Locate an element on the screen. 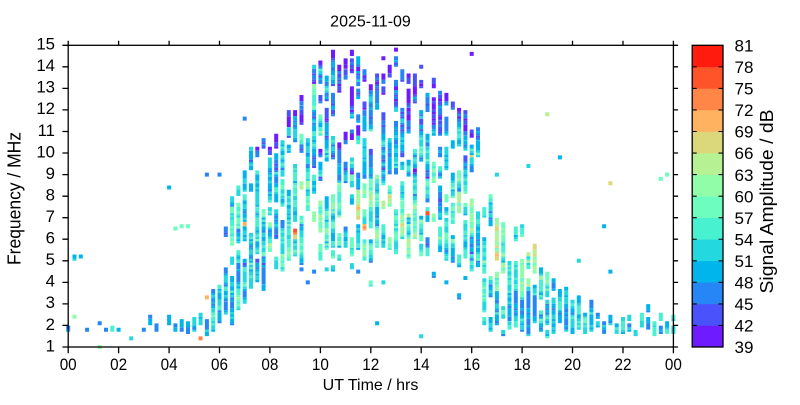  svg-text: 45 is located at coordinates (744, 304).